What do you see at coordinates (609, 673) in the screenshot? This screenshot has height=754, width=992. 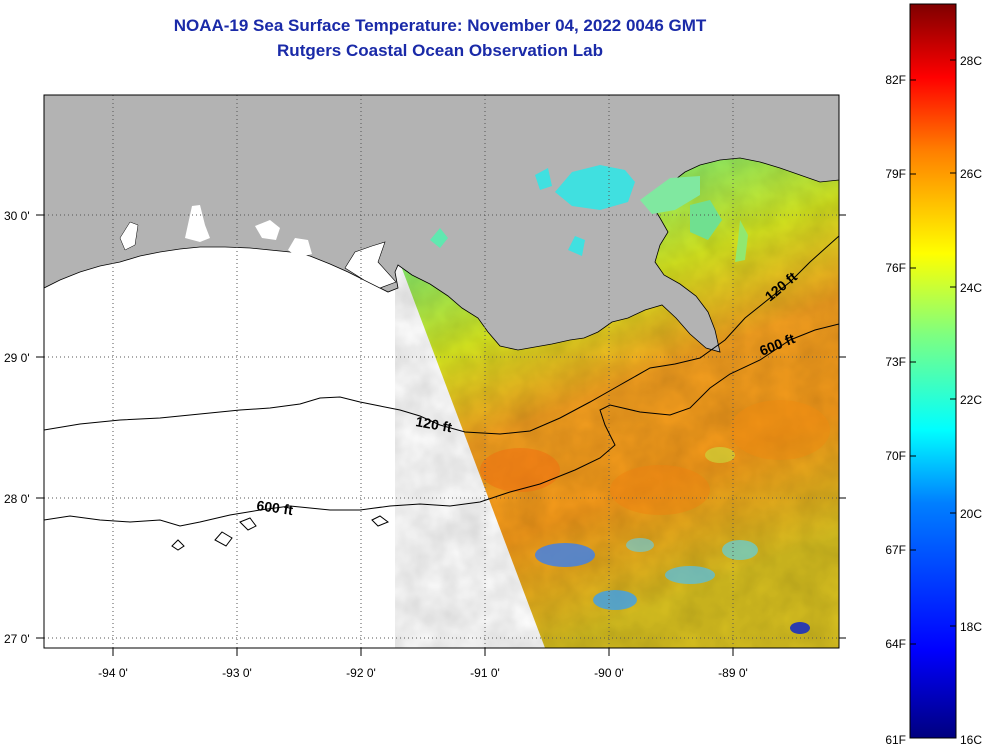 I see `lon-label: -90 0'` at bounding box center [609, 673].